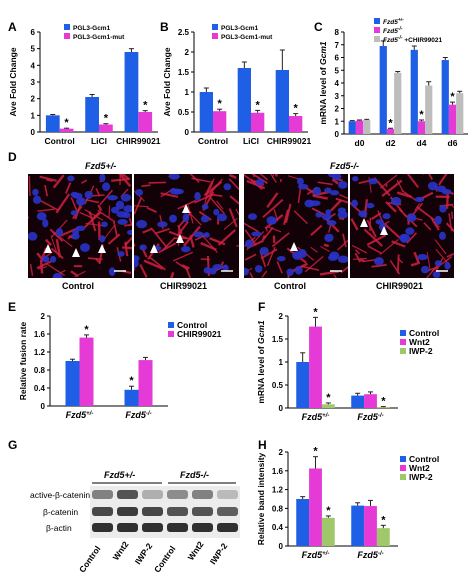 The image size is (474, 576). What do you see at coordinates (337, 45) in the screenshot?
I see `y-tick-label: 7` at bounding box center [337, 45].